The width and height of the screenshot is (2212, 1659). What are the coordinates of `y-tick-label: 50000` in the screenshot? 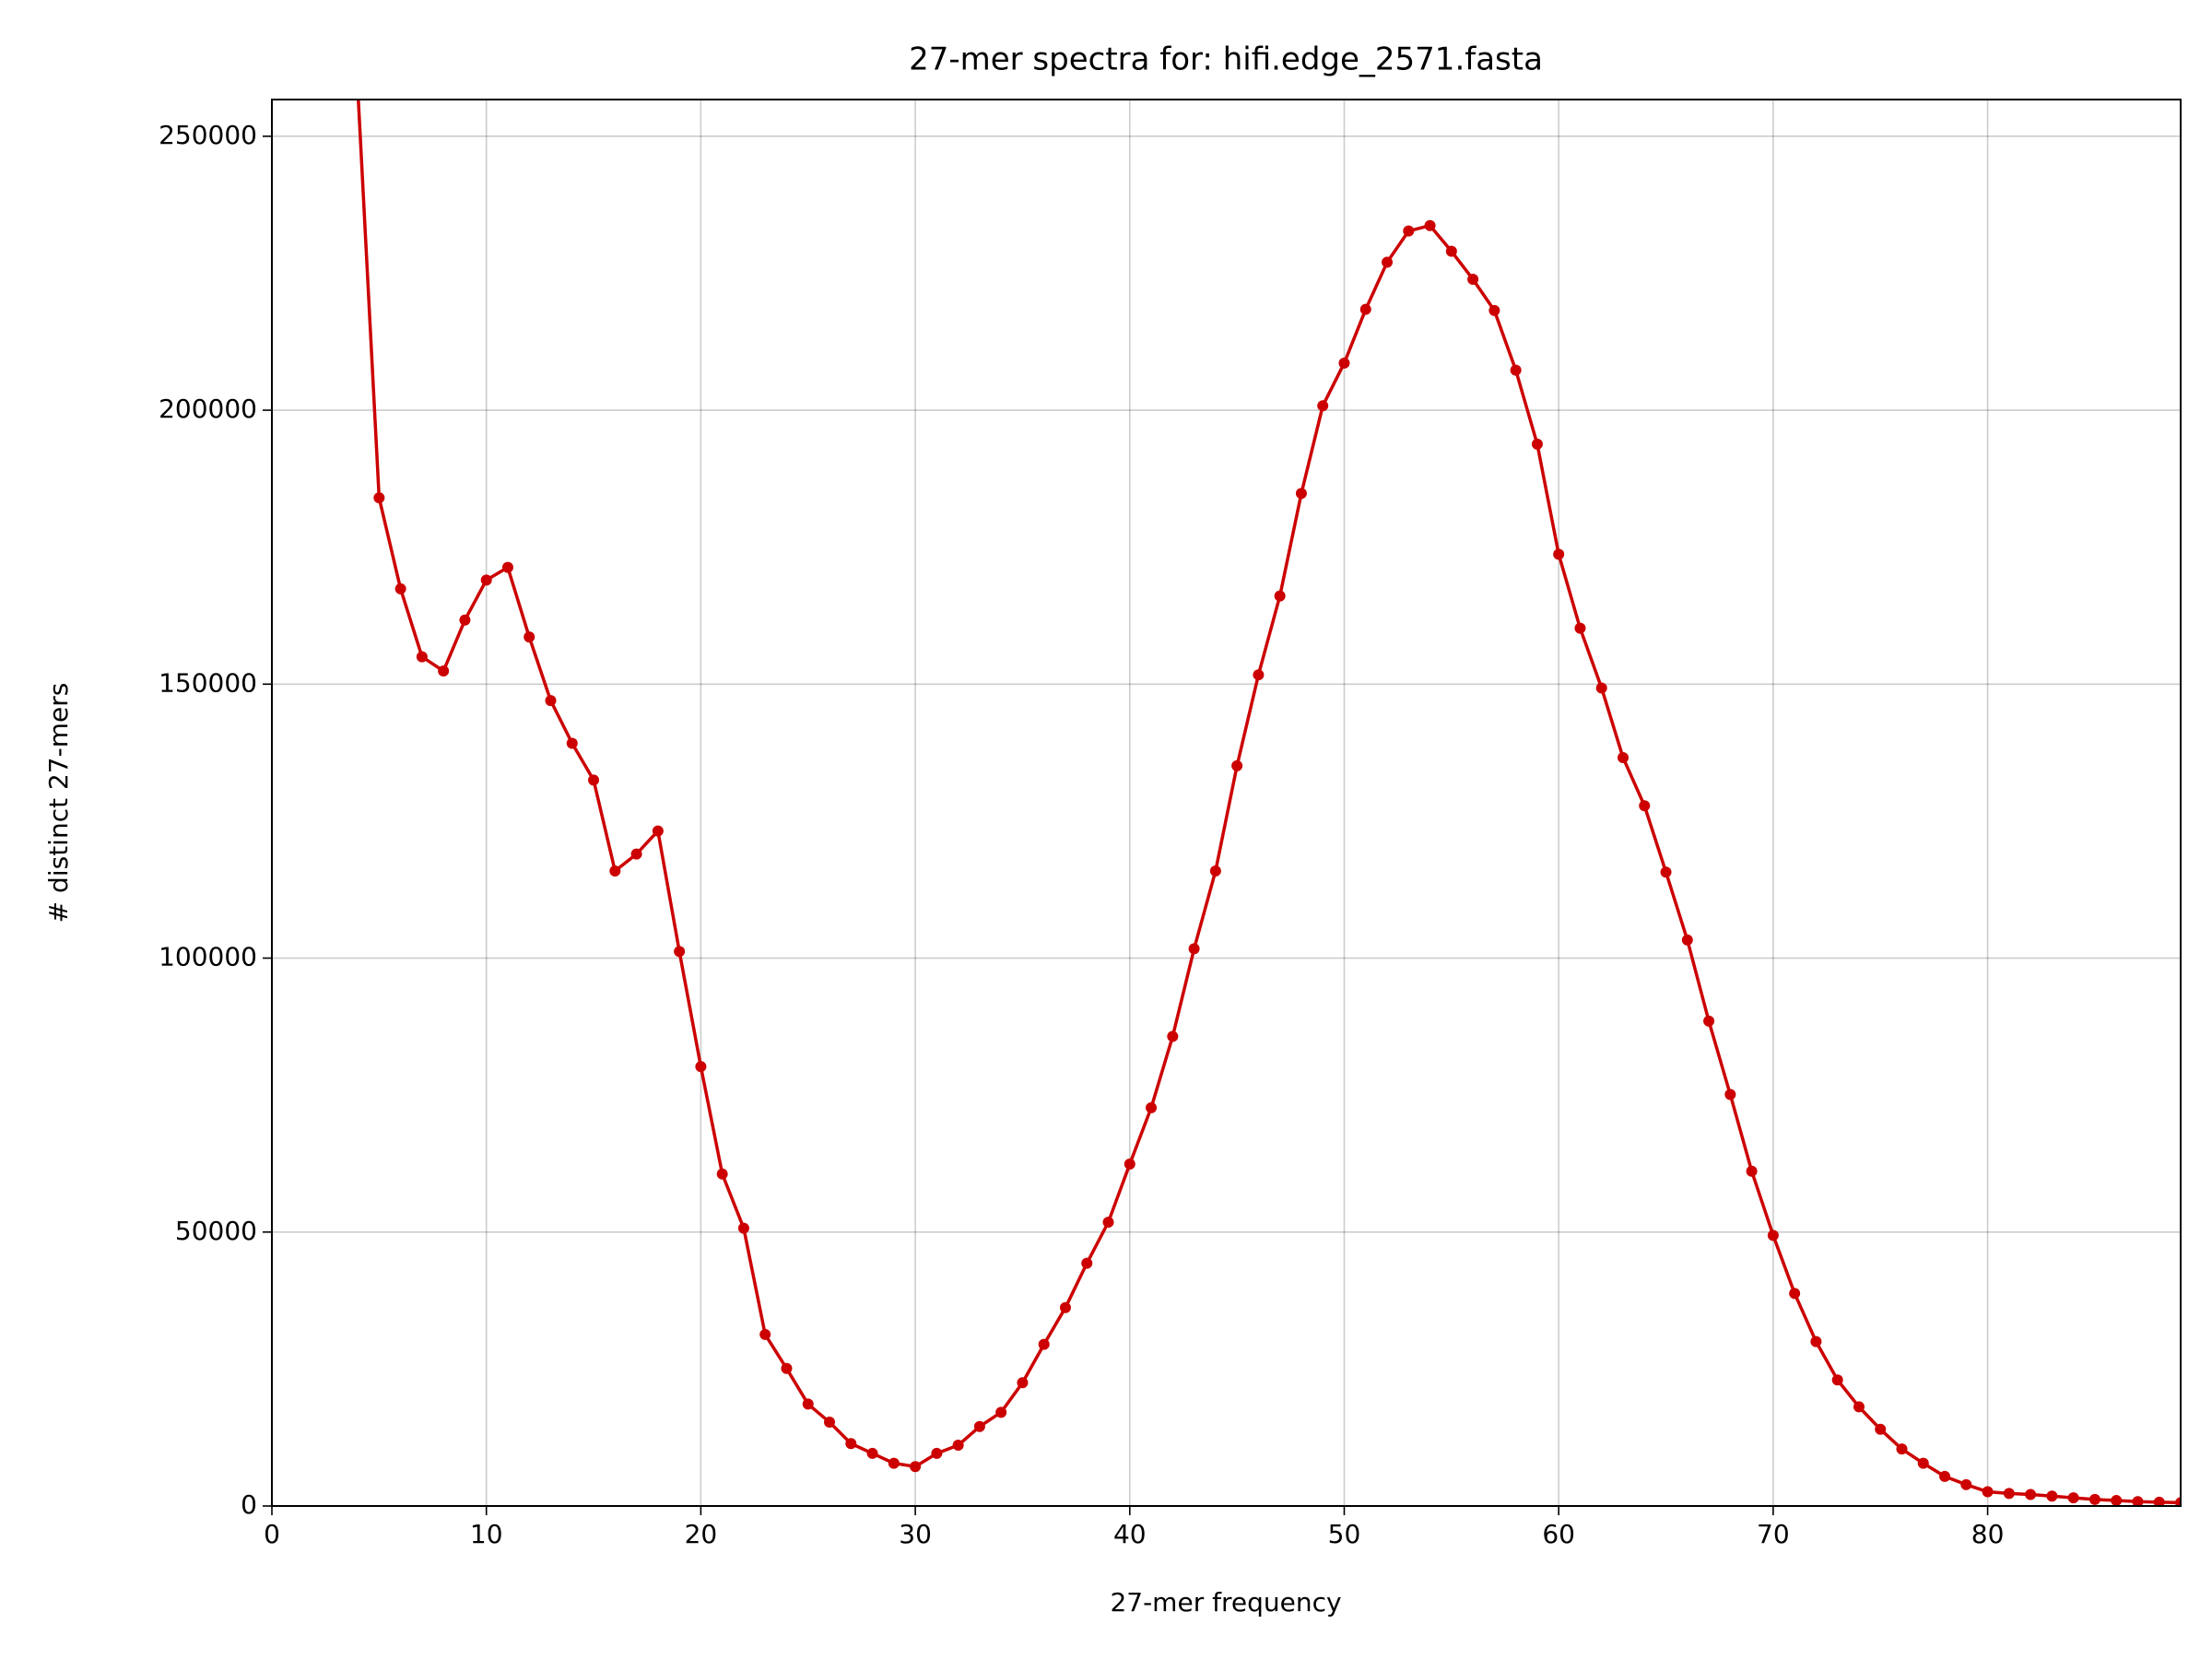 It's located at (216, 1231).